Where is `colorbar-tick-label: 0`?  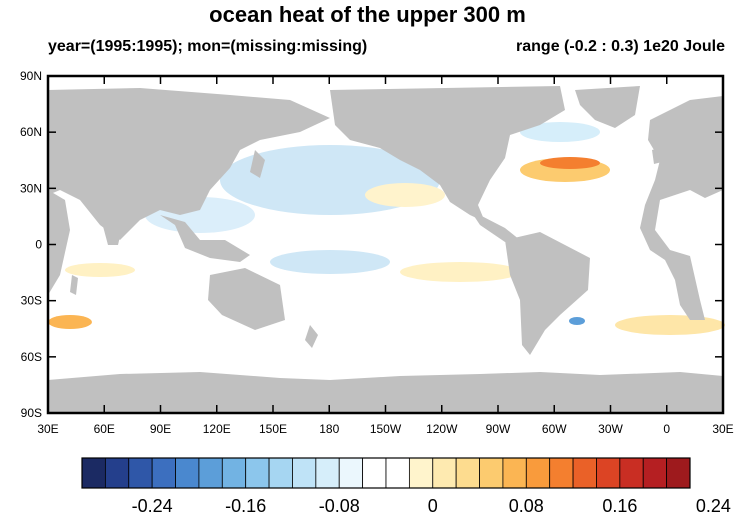 colorbar-tick-label: 0 is located at coordinates (433, 505).